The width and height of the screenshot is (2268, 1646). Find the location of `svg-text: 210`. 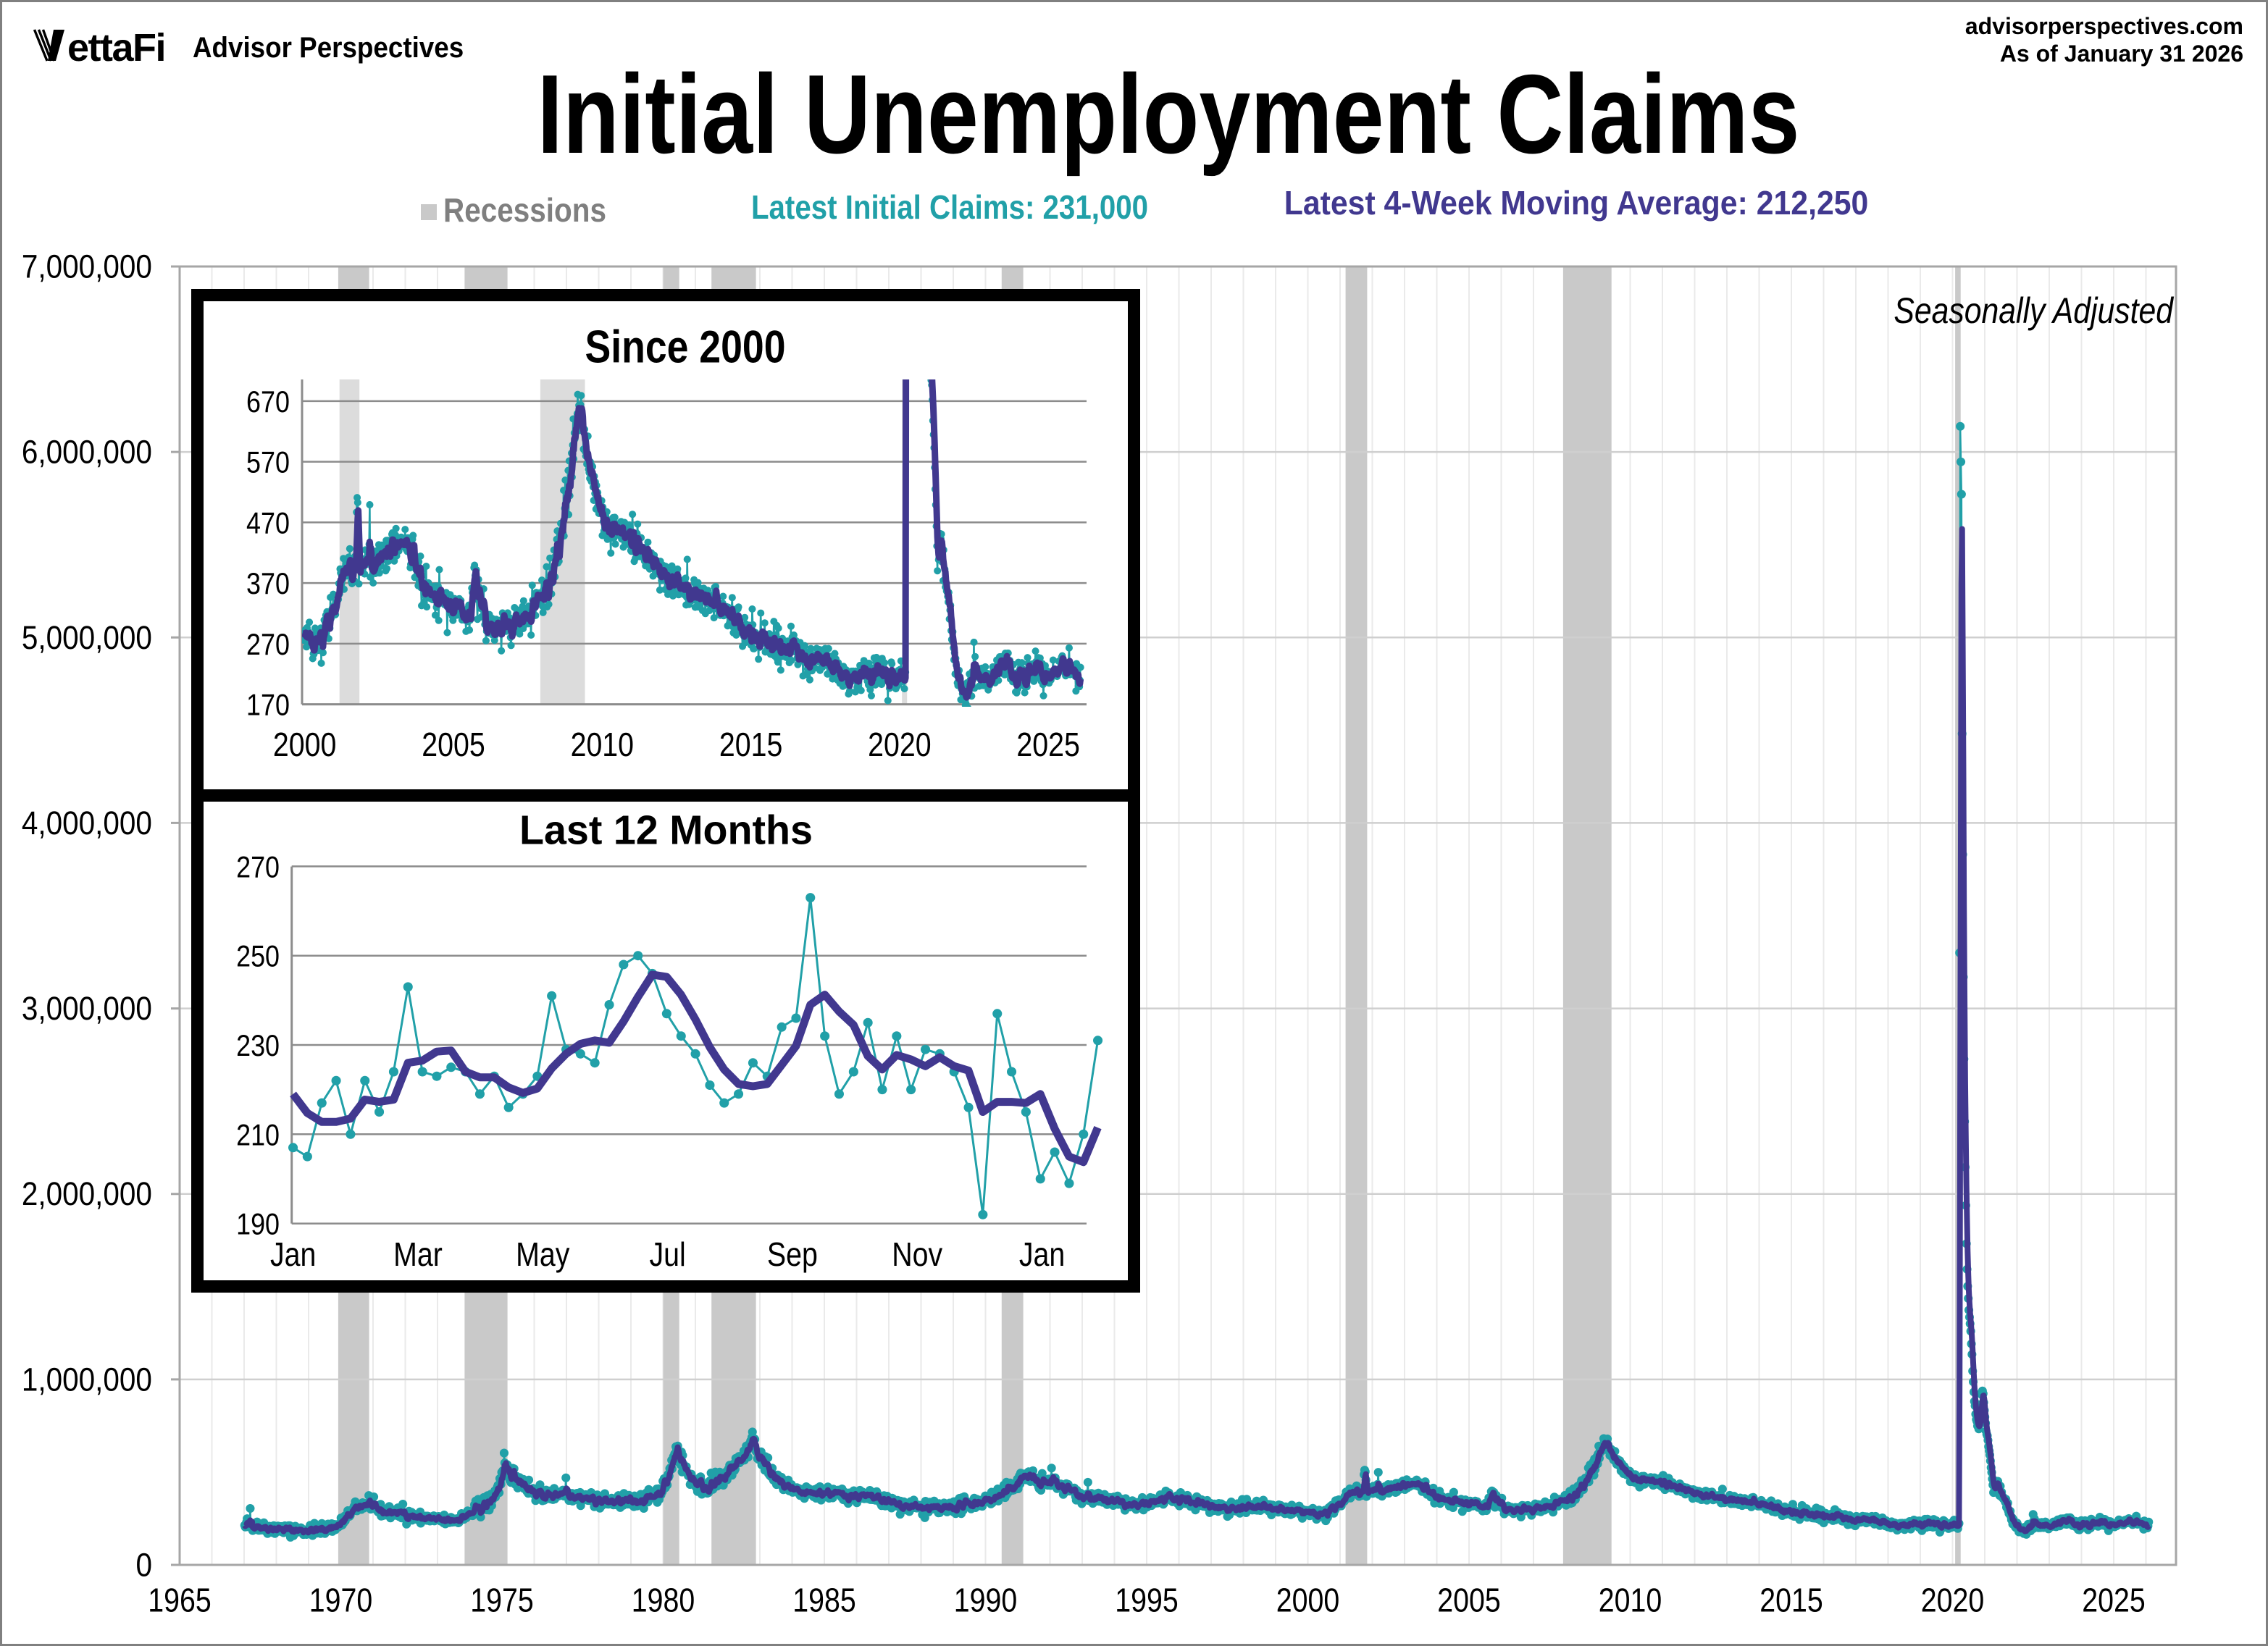

svg-text: 210 is located at coordinates (258, 1135).